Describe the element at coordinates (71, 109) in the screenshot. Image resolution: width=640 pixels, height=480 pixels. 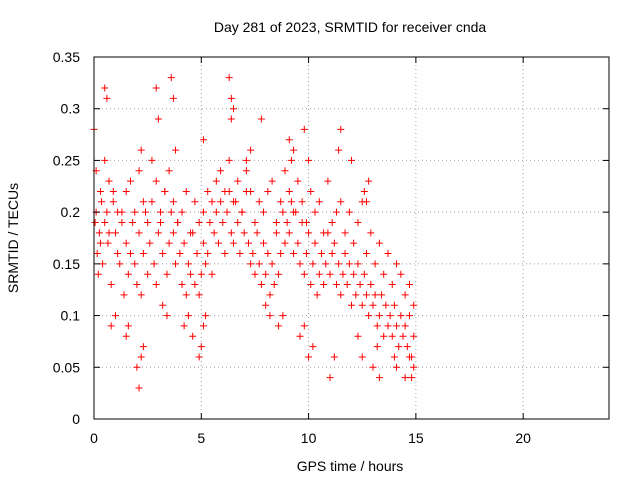
I see `y-tick-label: 0.3` at that location.